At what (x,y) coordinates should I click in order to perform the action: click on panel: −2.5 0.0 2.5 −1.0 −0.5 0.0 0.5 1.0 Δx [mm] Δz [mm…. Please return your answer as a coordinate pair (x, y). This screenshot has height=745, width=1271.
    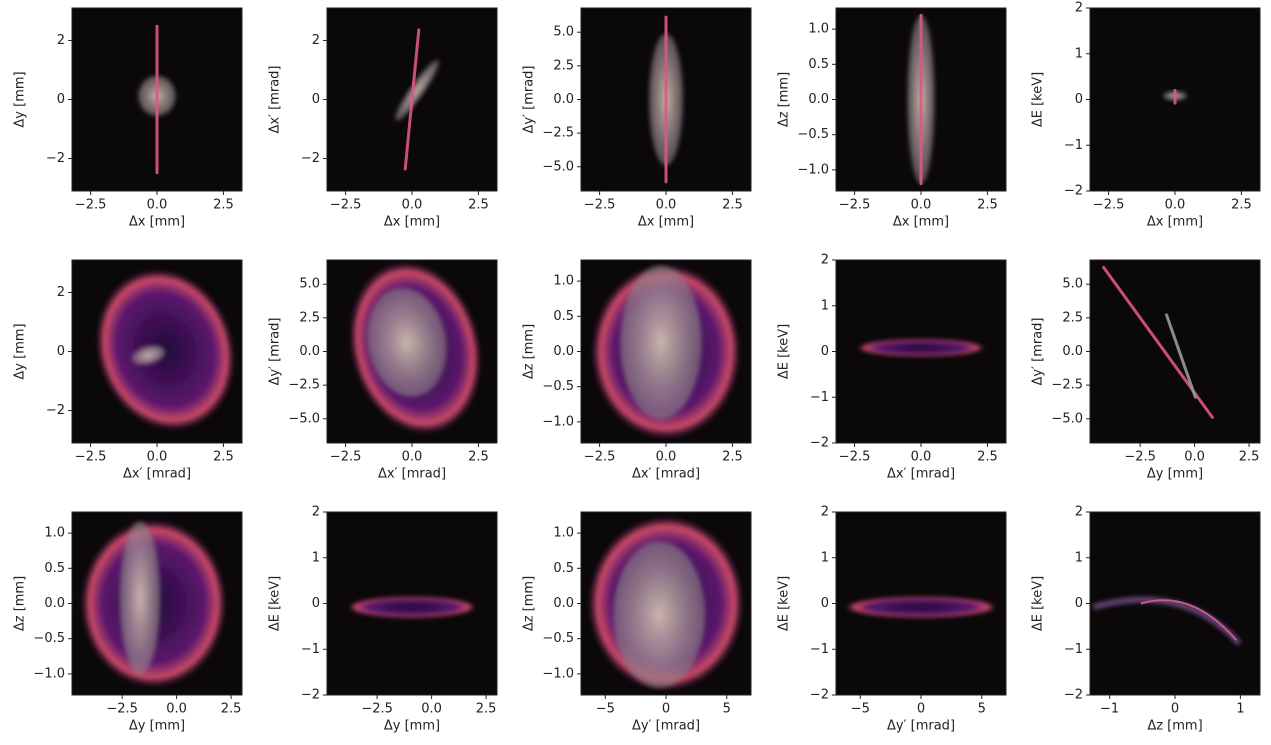
    Looking at the image, I should click on (892, 118).